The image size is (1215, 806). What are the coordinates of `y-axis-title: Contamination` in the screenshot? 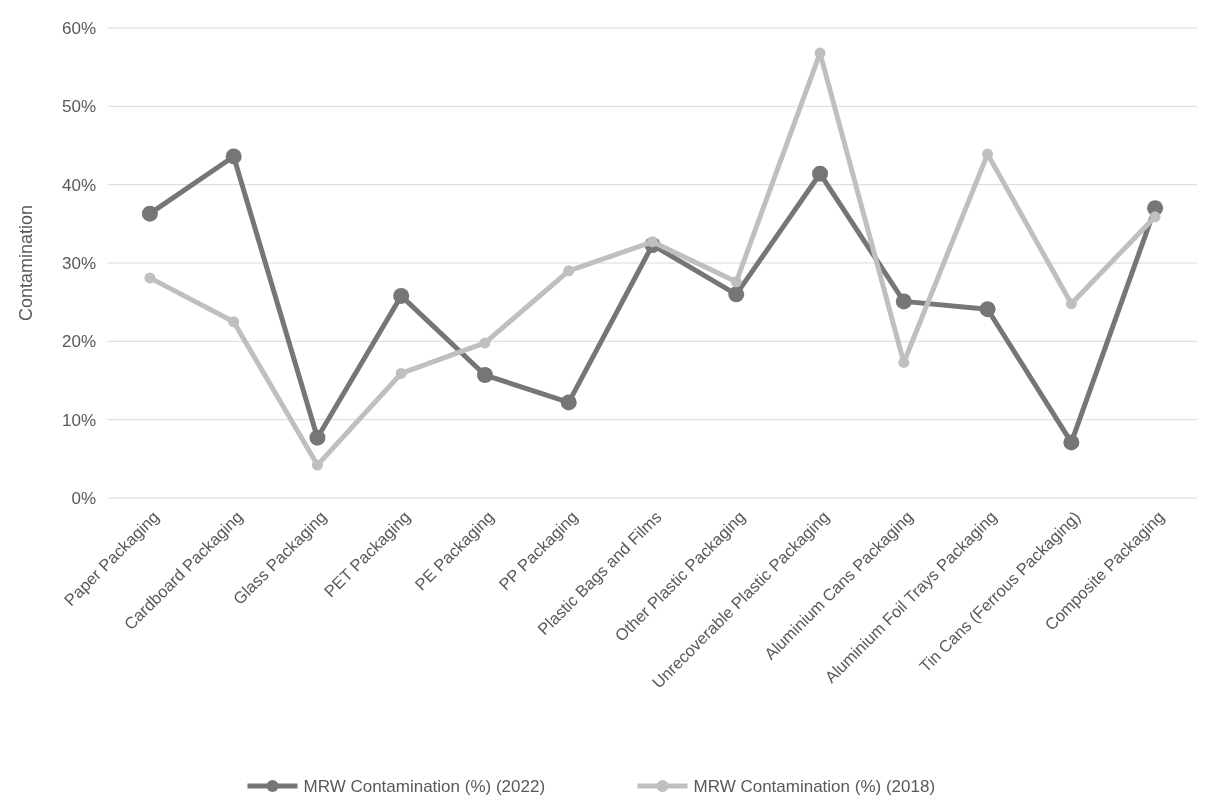 It's located at (26, 263).